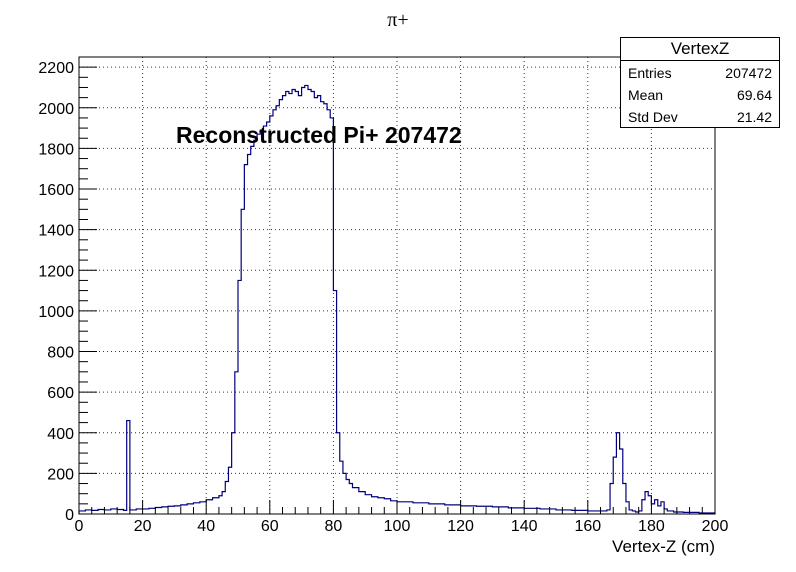 This screenshot has height=572, width=796. What do you see at coordinates (56, 190) in the screenshot?
I see `y-tick-label: 1600` at bounding box center [56, 190].